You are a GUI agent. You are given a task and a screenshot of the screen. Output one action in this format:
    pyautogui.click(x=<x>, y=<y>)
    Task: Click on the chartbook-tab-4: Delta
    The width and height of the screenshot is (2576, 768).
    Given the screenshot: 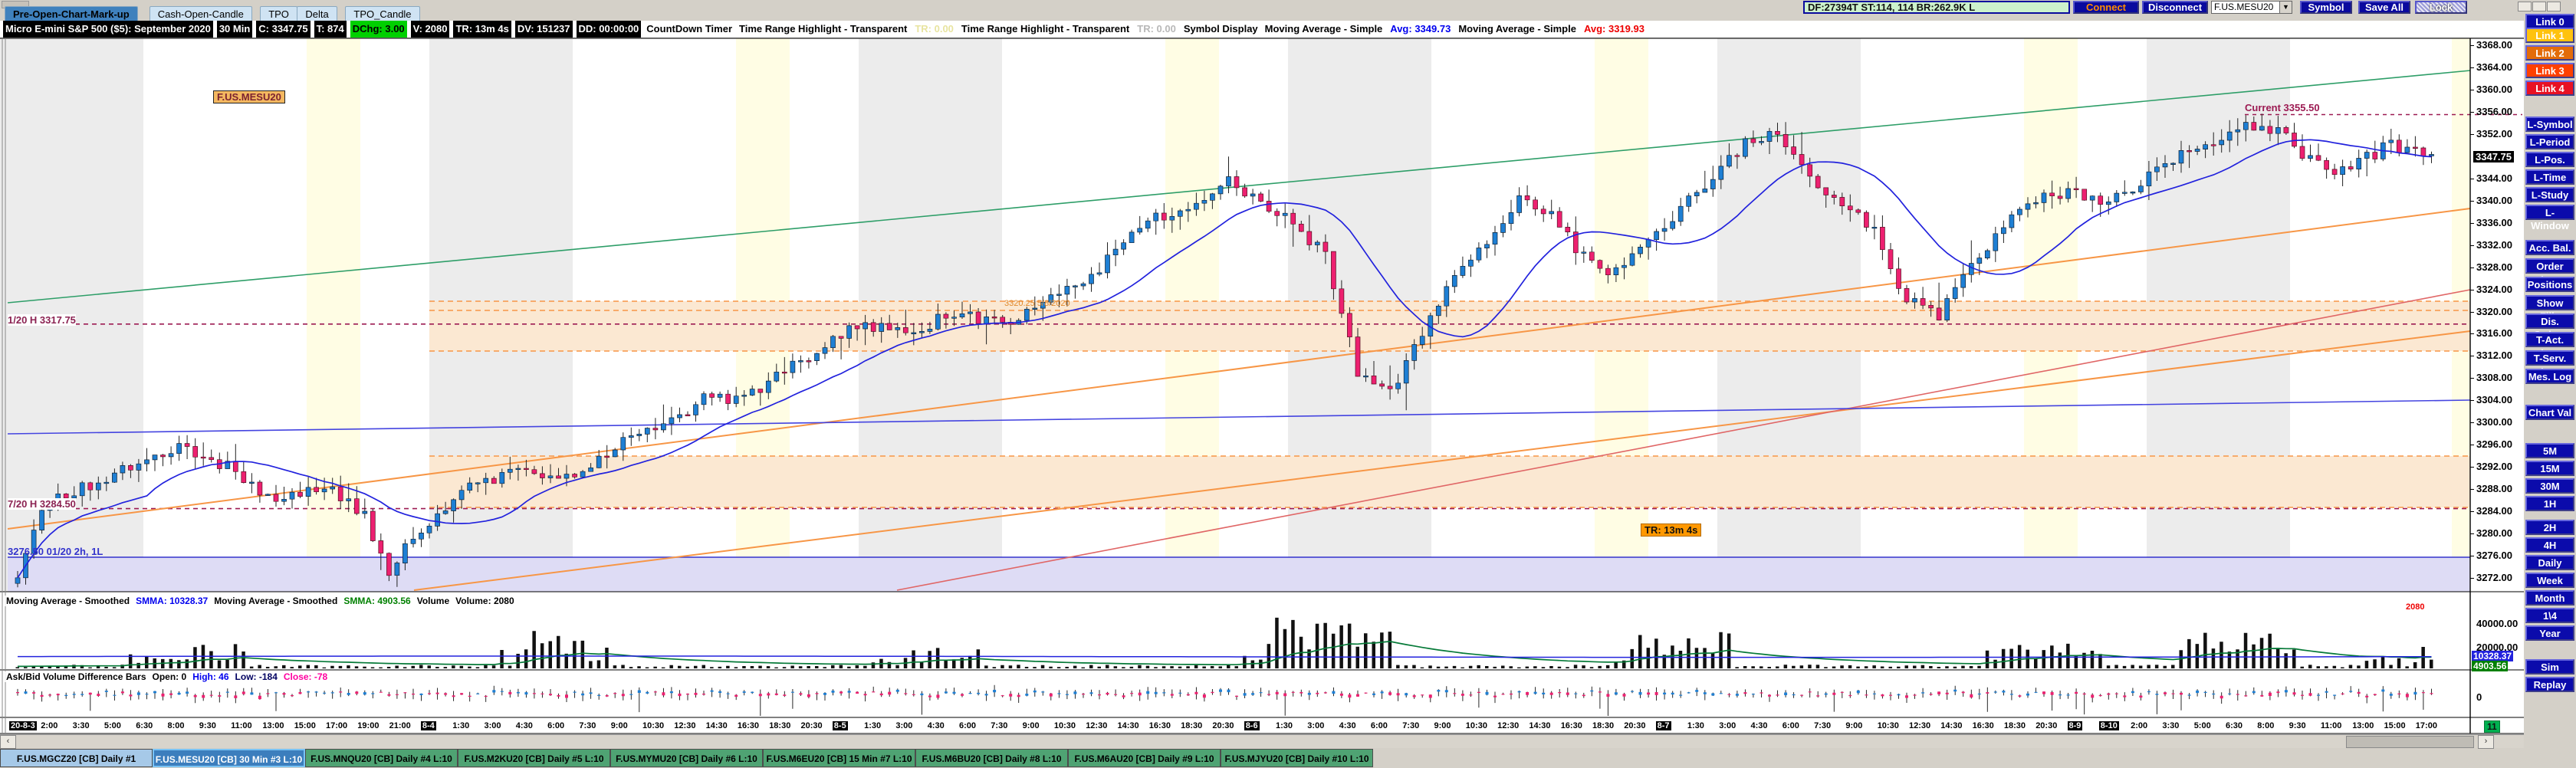 What is the action you would take?
    pyautogui.click(x=317, y=14)
    